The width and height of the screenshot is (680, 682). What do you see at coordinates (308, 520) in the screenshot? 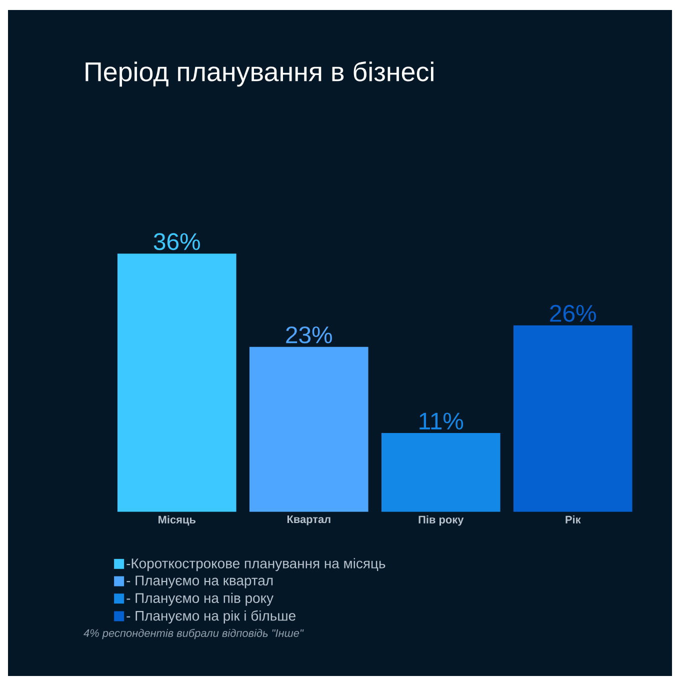
I see `x-tick-label: Квартал` at bounding box center [308, 520].